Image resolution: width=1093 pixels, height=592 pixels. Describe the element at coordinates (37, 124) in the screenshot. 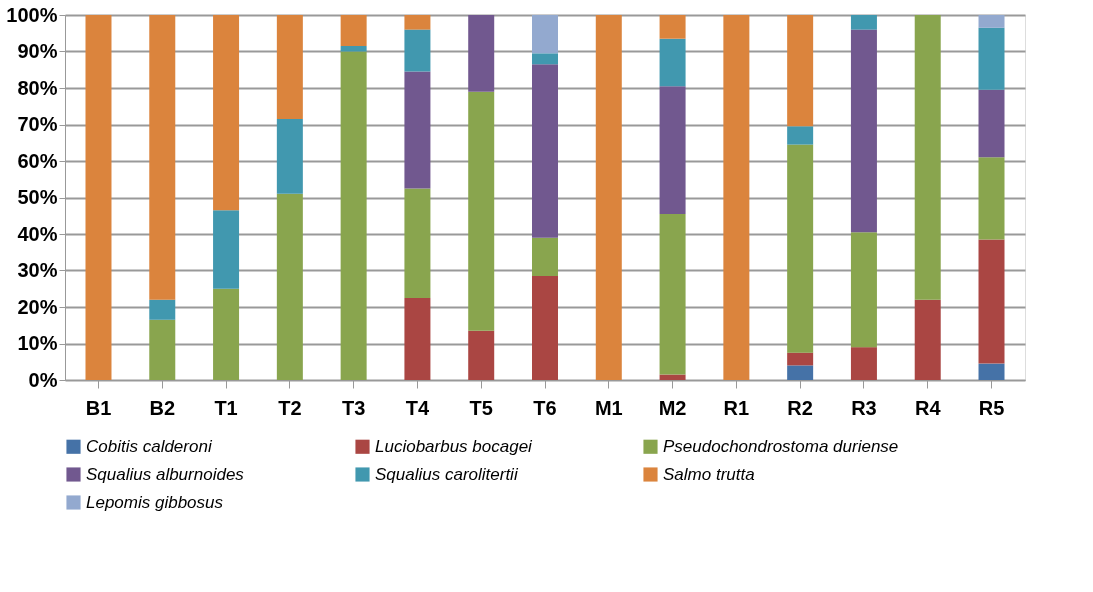

I see `y-tick-label: 70%` at that location.